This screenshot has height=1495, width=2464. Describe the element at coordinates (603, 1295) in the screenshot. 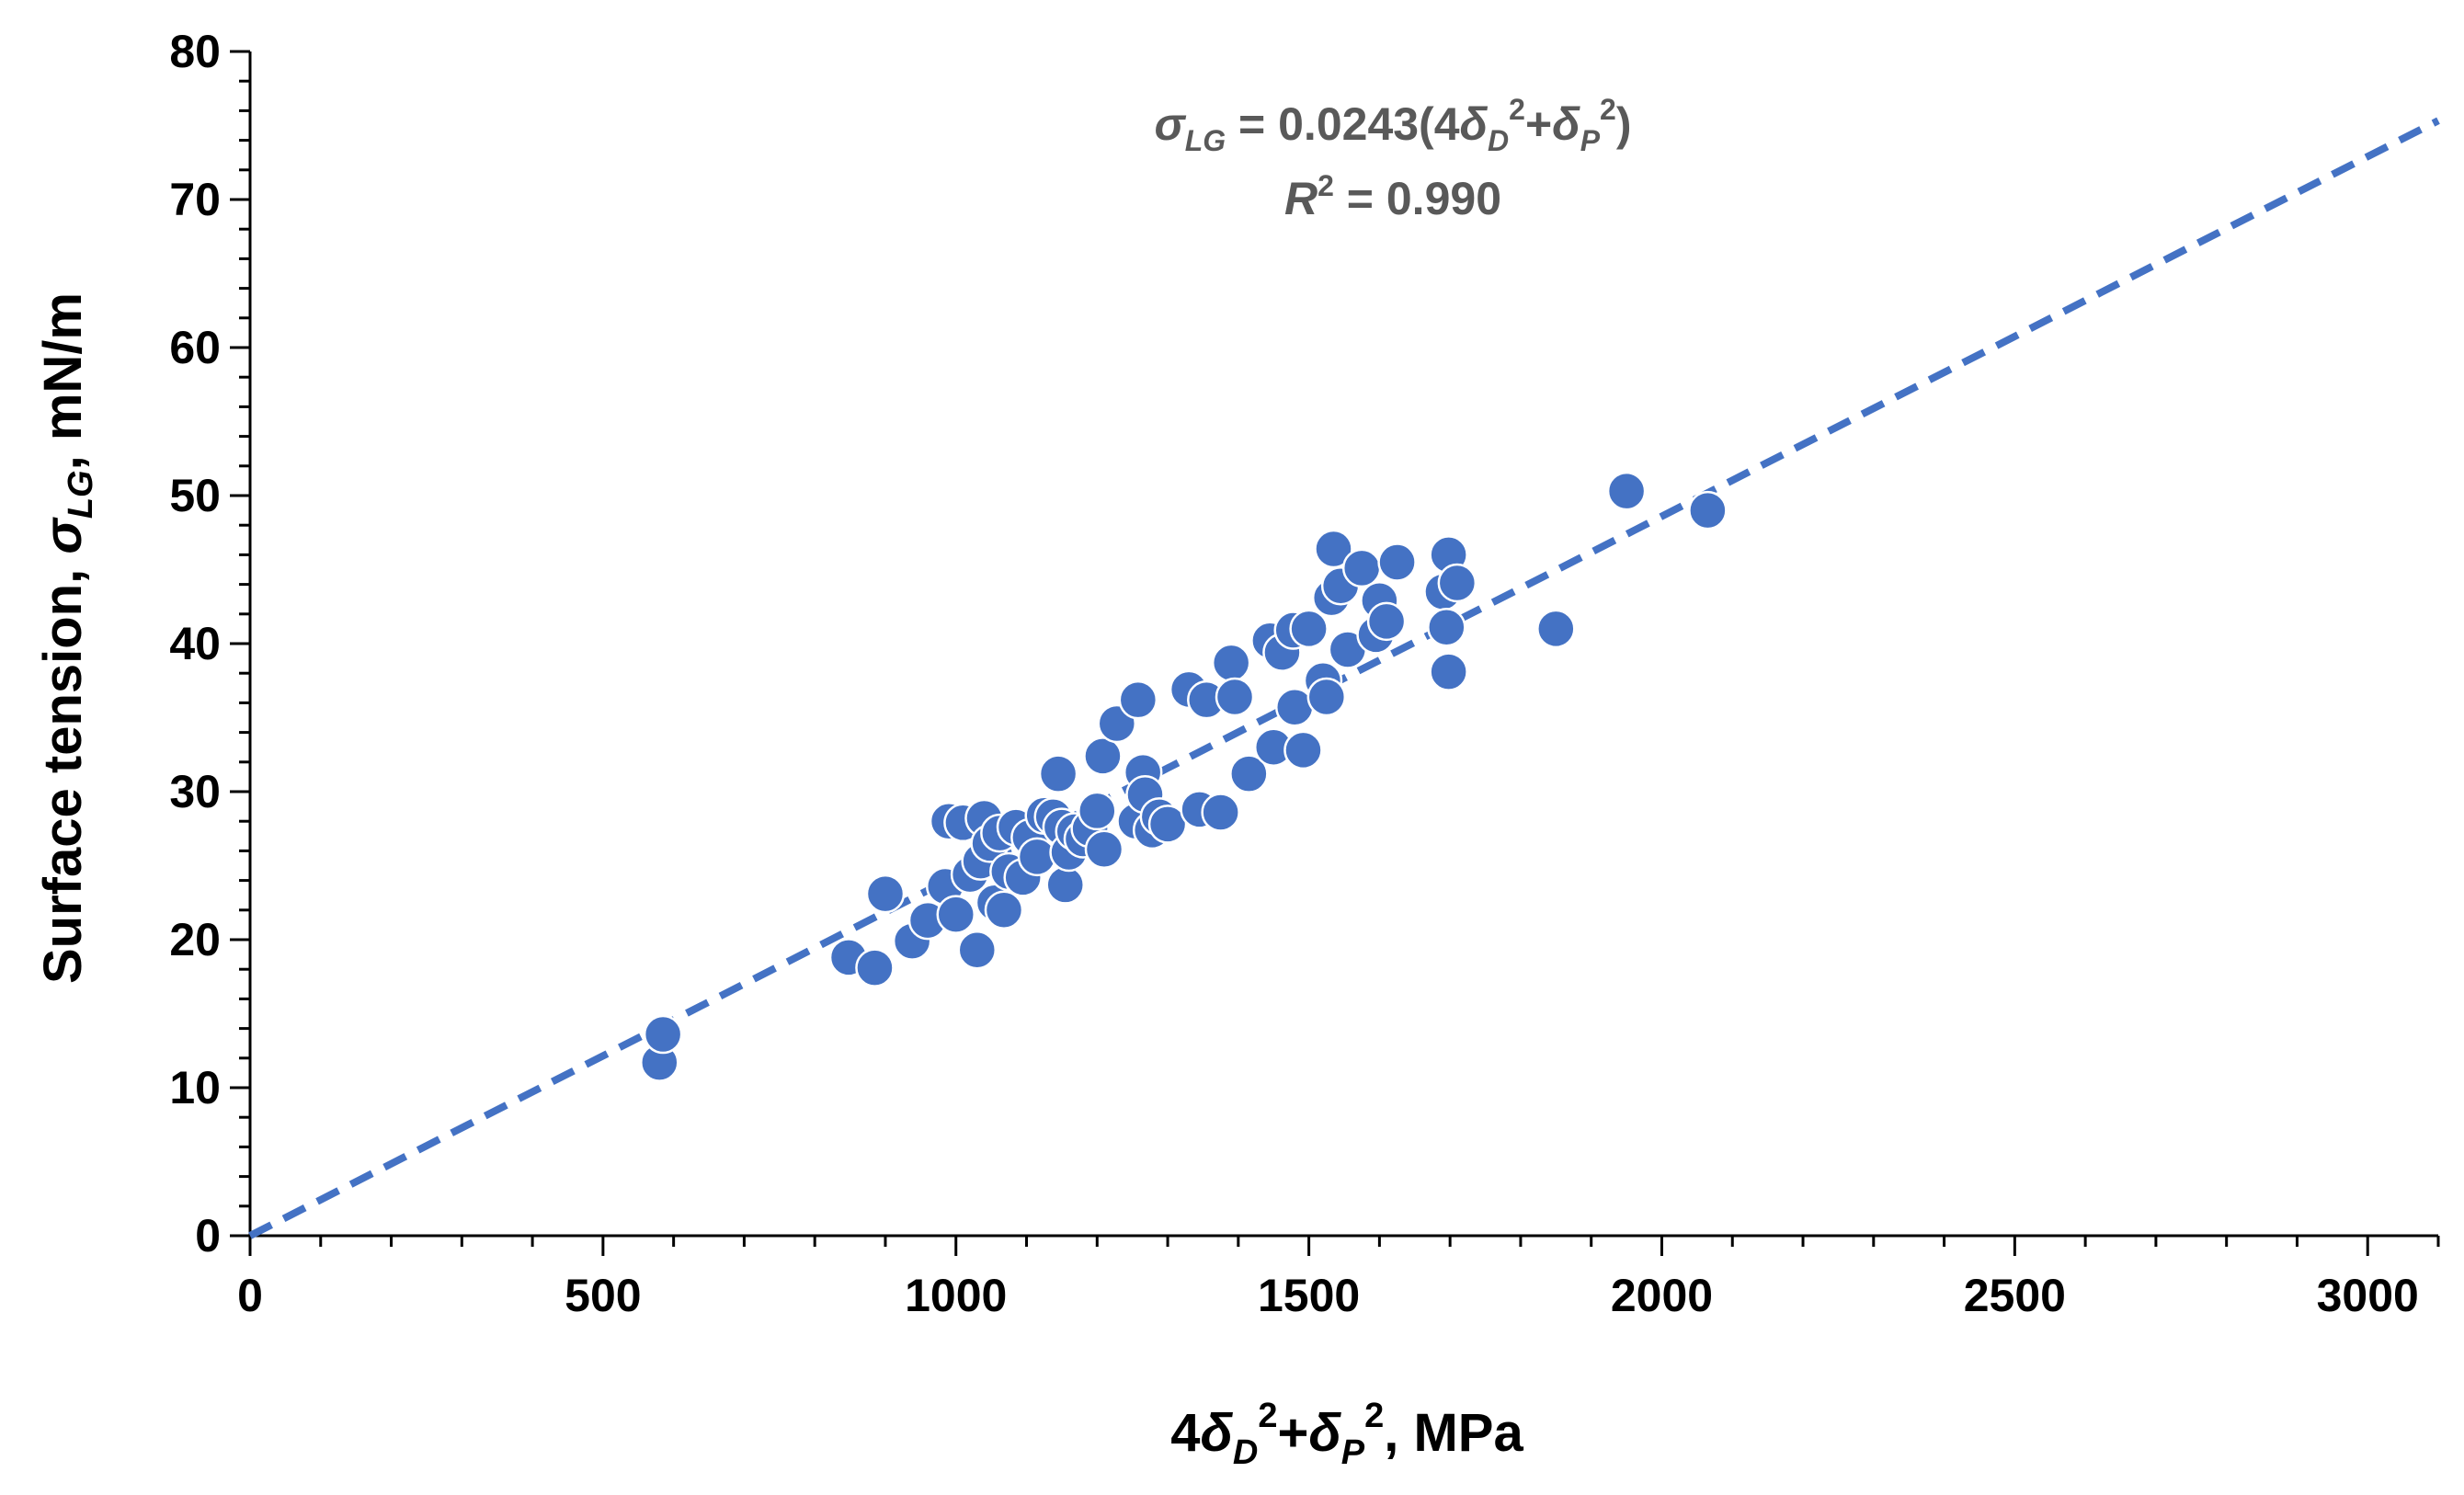

I see `x-tick-label: 500` at that location.